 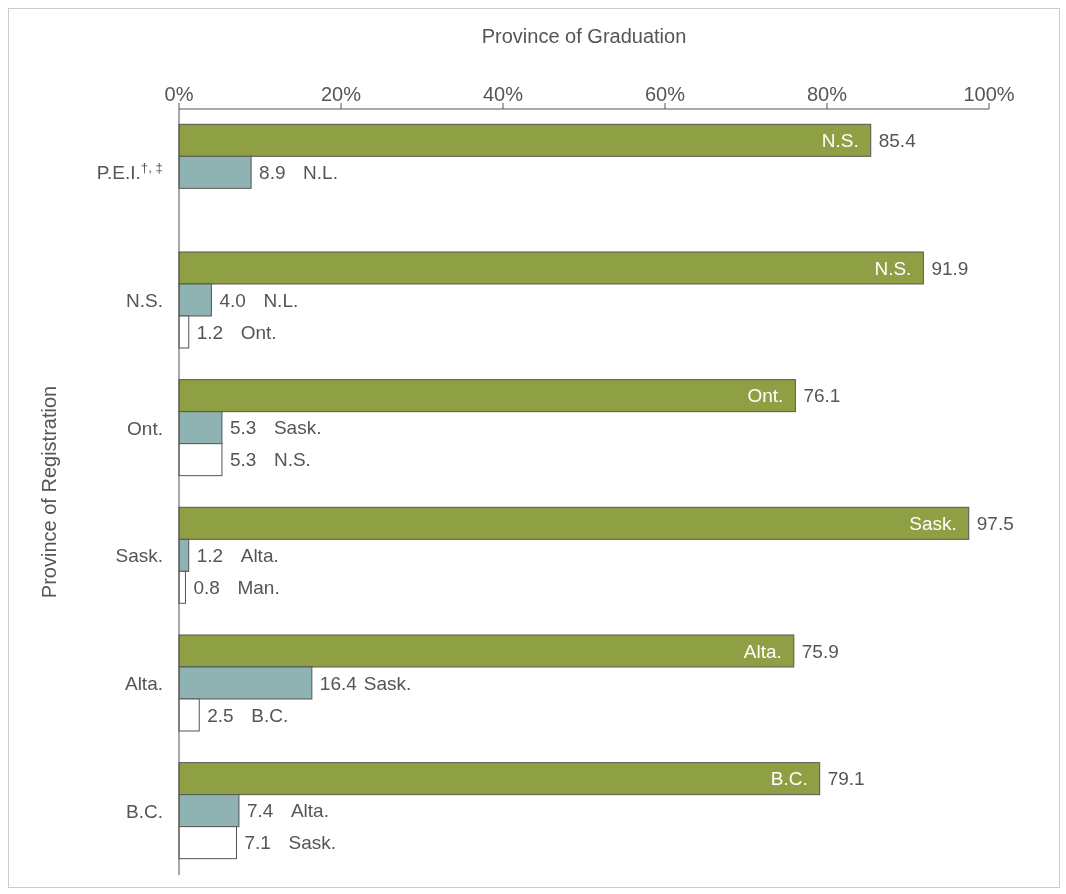 What do you see at coordinates (822, 396) in the screenshot?
I see `data-label: 76.1` at bounding box center [822, 396].